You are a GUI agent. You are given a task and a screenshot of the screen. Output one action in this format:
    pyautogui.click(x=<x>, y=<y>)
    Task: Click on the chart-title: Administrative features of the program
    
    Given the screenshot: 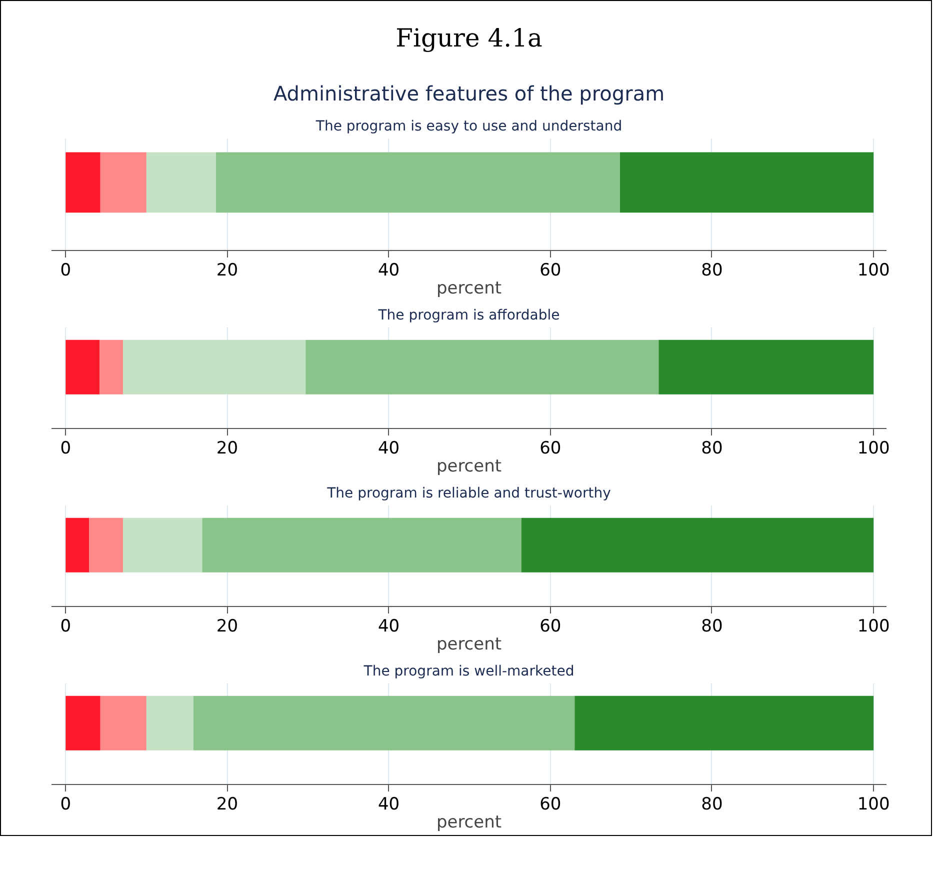 What is the action you would take?
    pyautogui.click(x=469, y=94)
    